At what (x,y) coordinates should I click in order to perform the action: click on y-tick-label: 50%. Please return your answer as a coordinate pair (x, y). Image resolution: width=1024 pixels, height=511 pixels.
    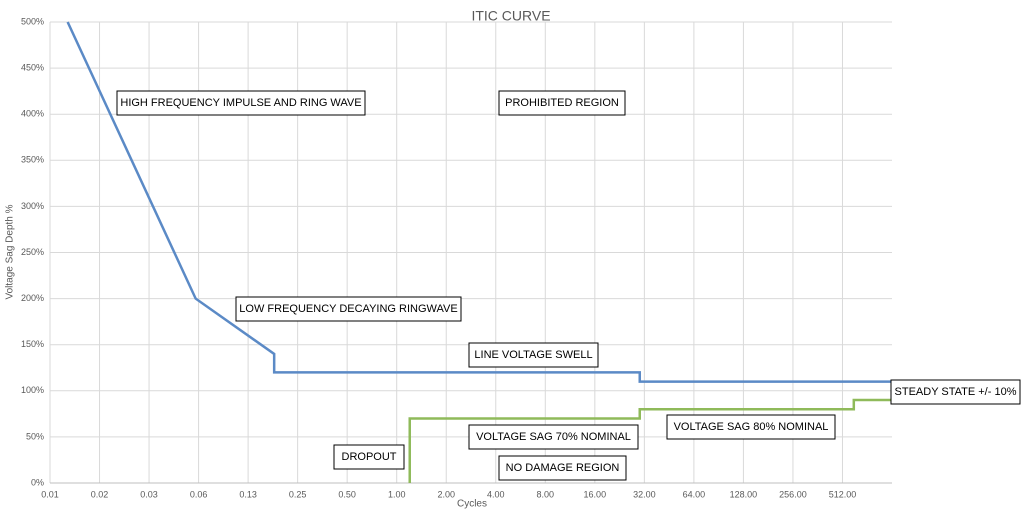
    Looking at the image, I should click on (35, 436).